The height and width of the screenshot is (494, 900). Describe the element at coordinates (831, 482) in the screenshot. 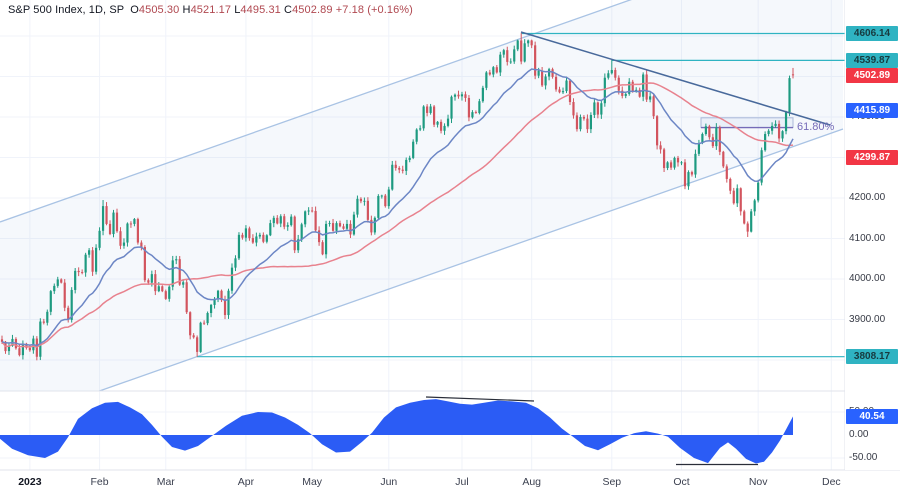

I see `month-tick-label: Dec` at that location.